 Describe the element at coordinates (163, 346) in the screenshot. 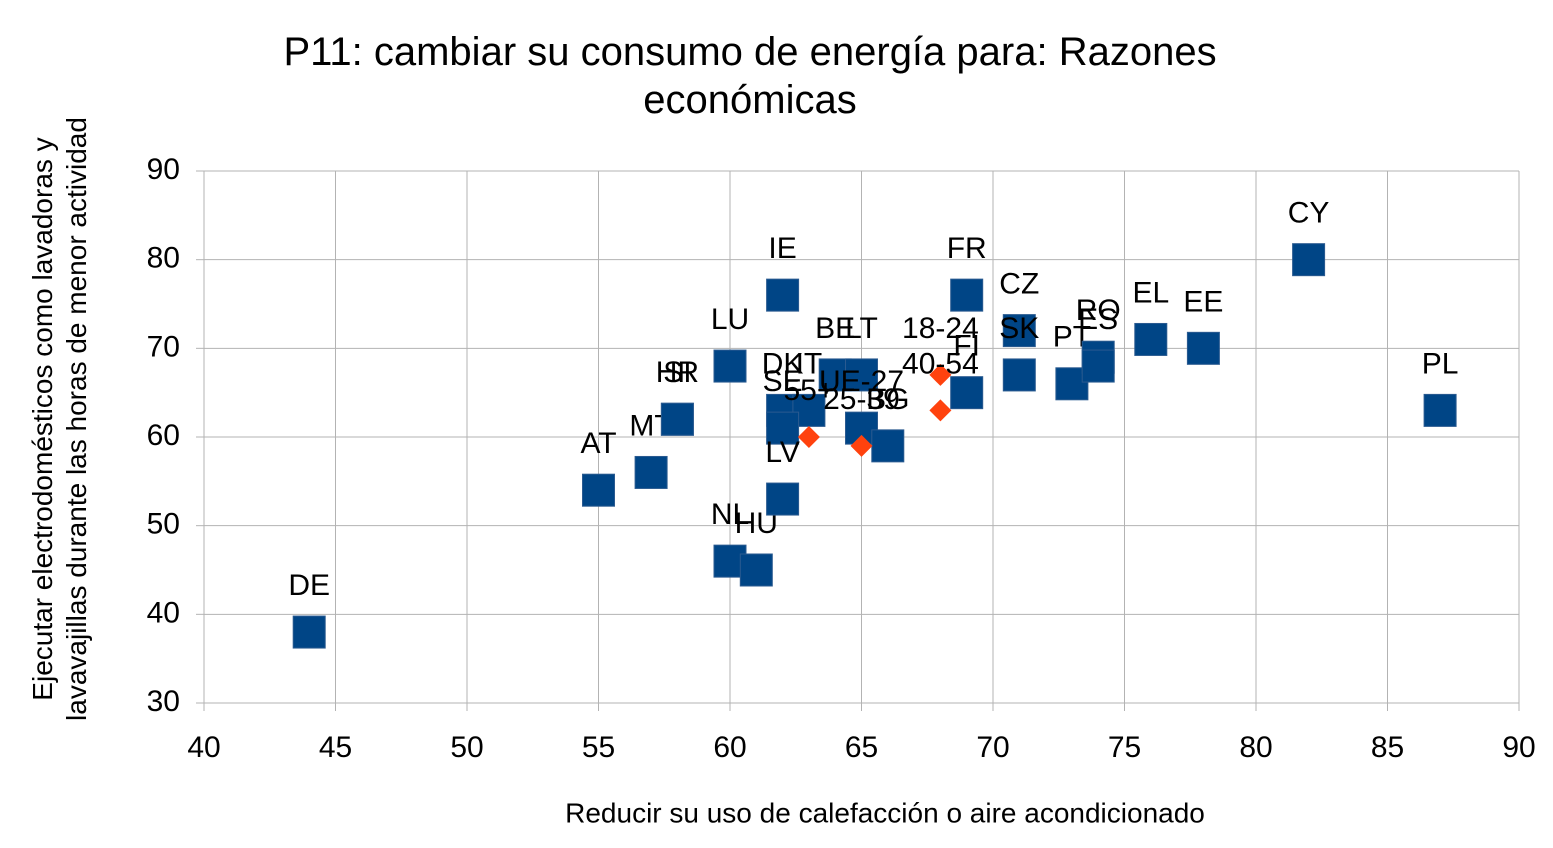

I see `y-tick-label: 70` at that location.